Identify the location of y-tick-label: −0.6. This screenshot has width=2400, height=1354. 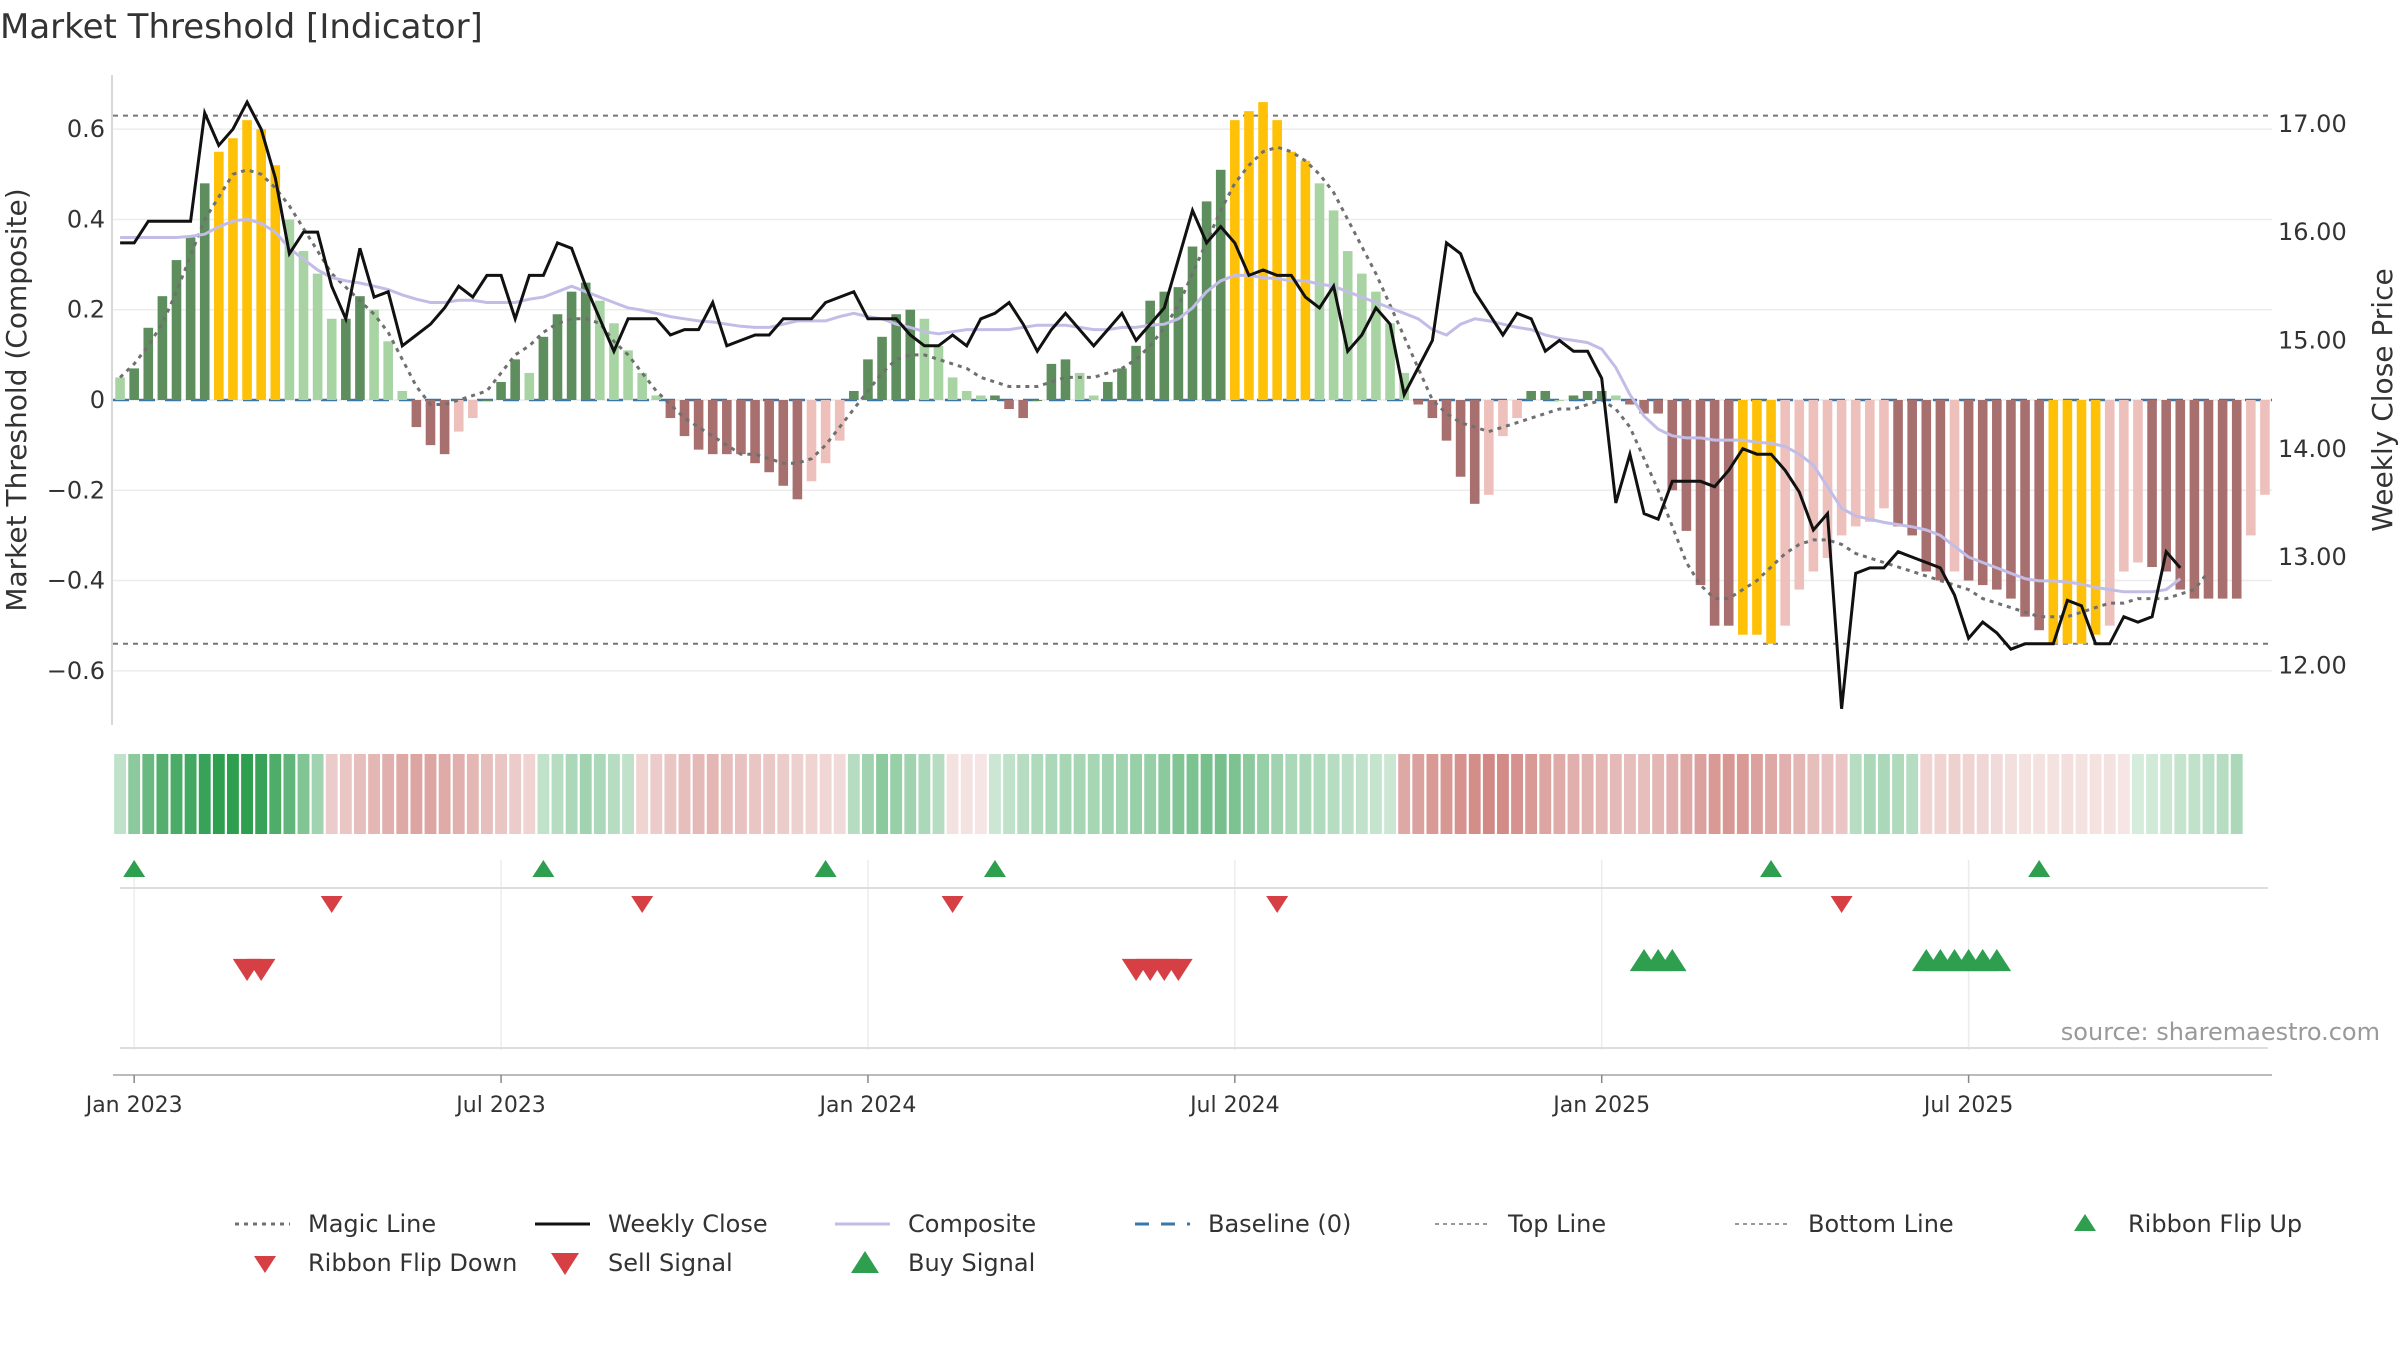
(76, 671).